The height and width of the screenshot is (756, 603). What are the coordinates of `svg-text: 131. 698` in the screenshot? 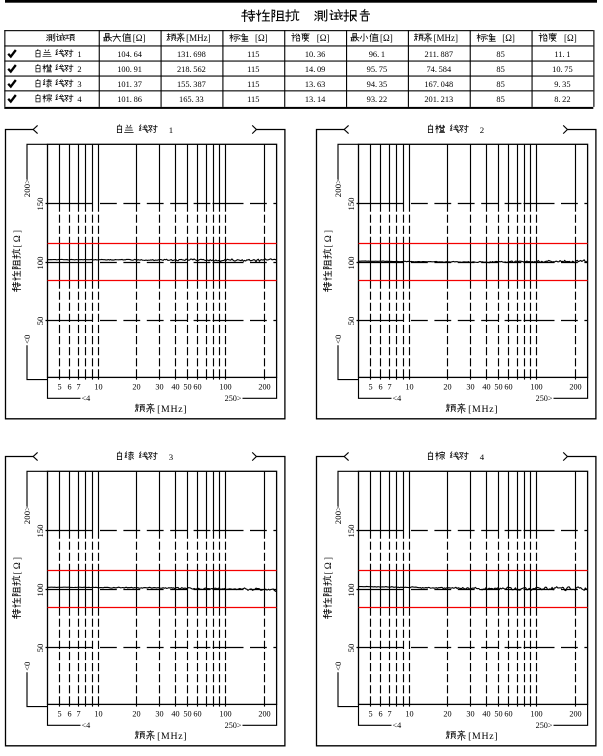 It's located at (191, 54).